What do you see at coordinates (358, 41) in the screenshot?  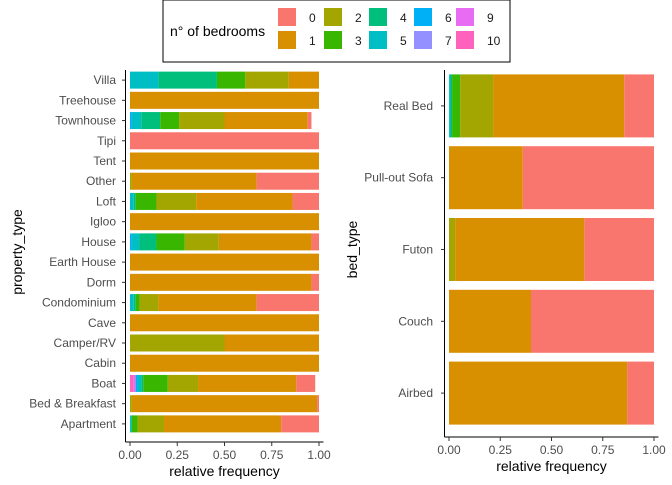 I see `legend-label-3: 3` at bounding box center [358, 41].